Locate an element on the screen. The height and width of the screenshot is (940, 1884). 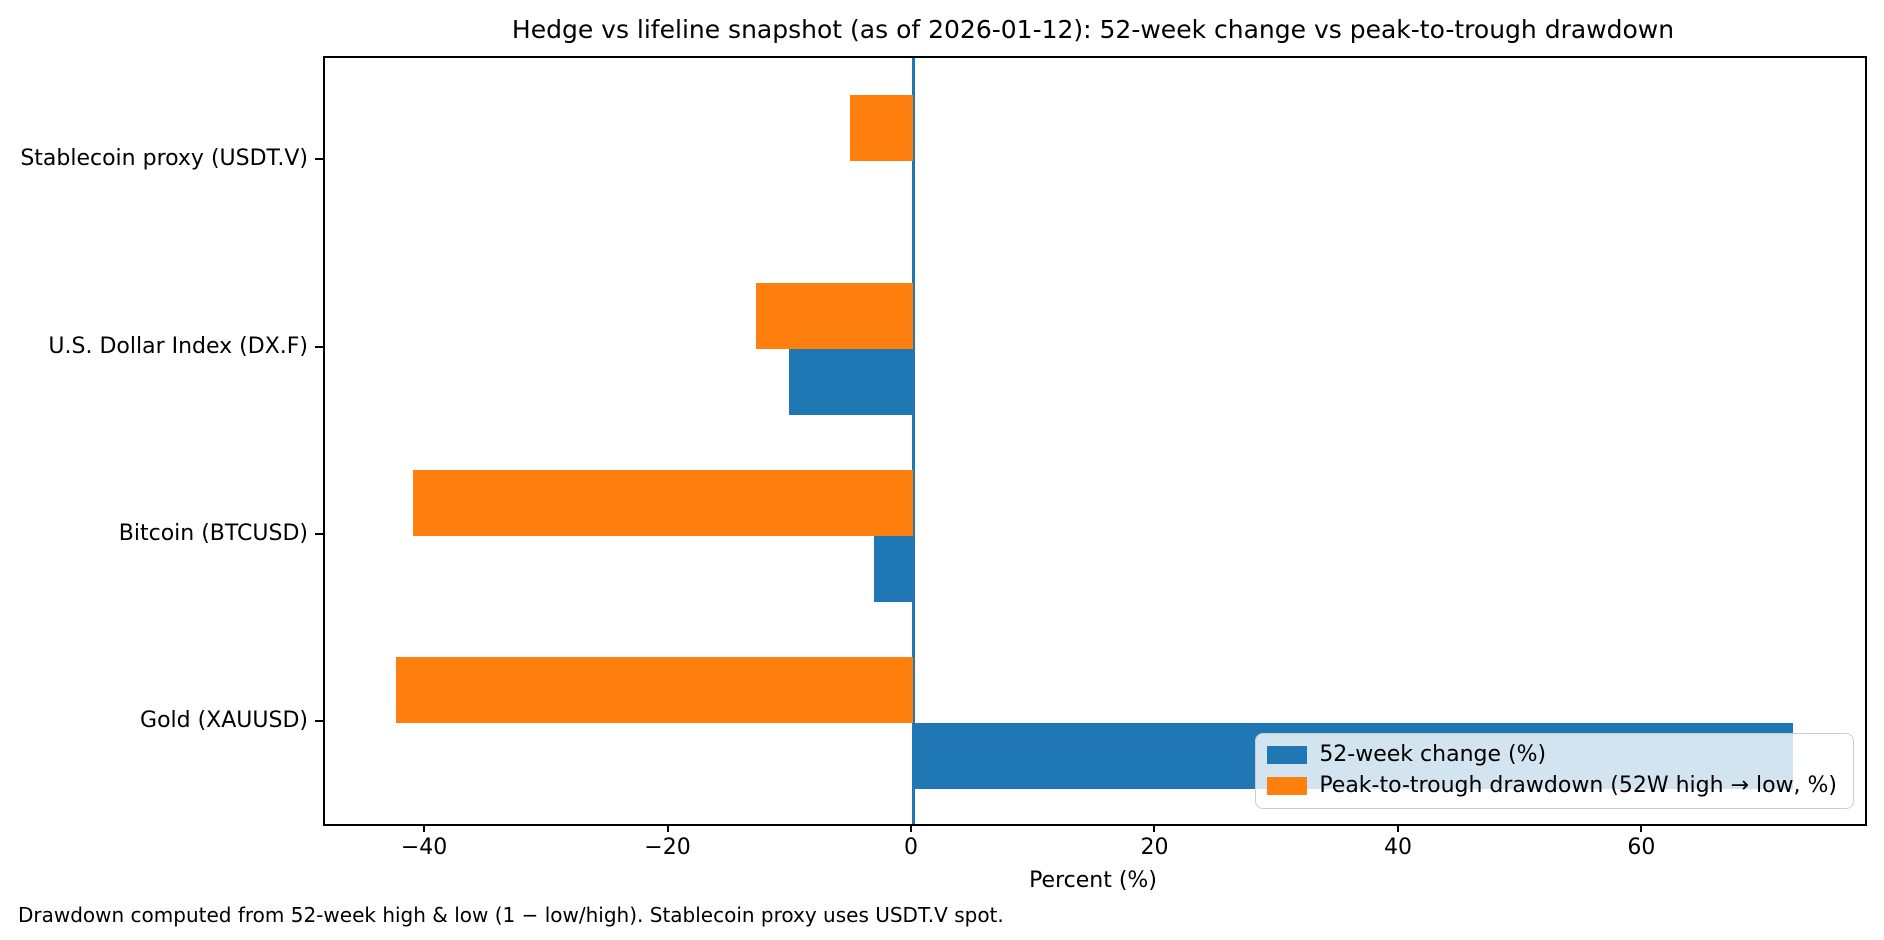
x-tick-label: 20 is located at coordinates (1154, 847).